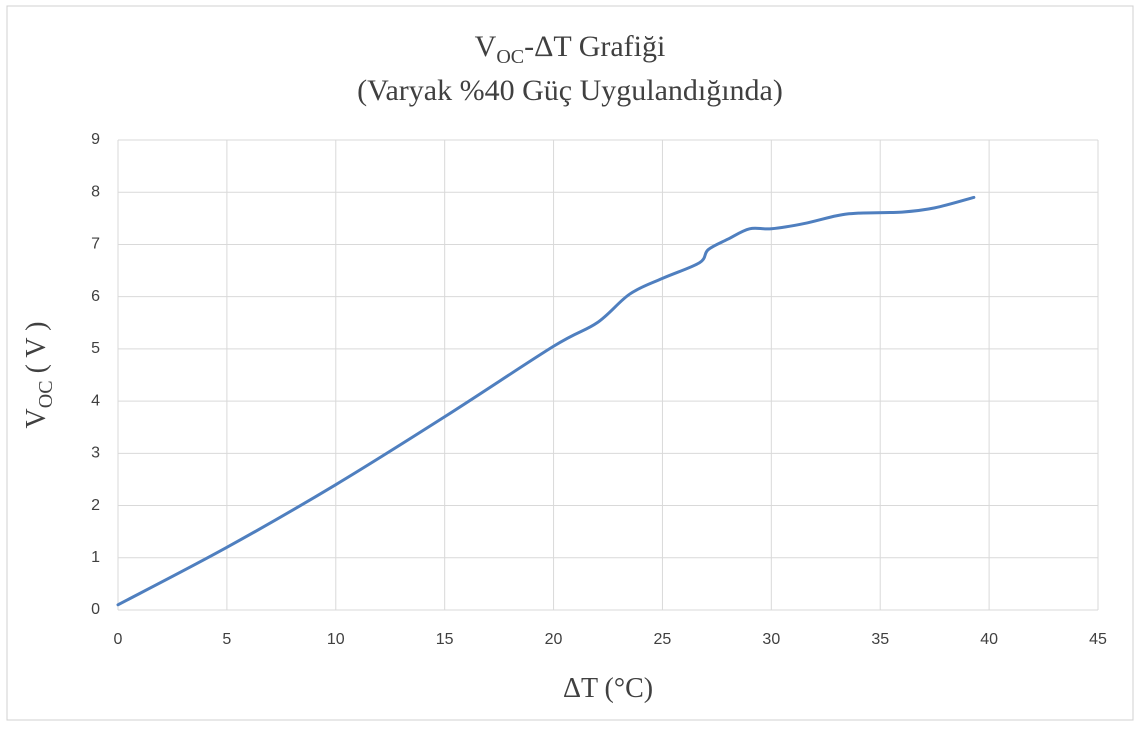 The width and height of the screenshot is (1140, 734). I want to click on y-tick-label: 0, so click(95, 609).